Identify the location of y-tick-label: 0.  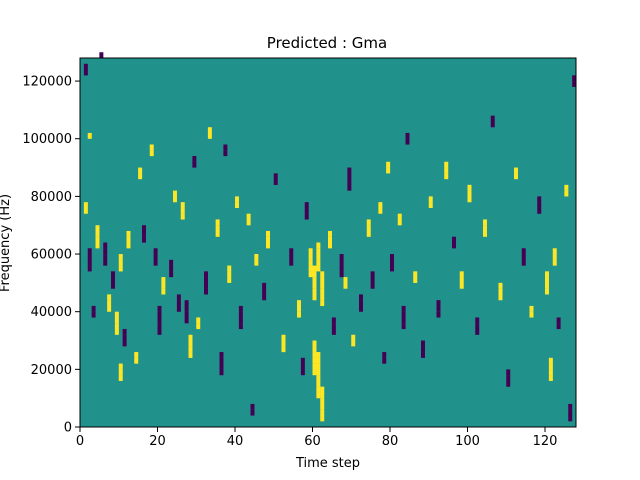
(68, 428).